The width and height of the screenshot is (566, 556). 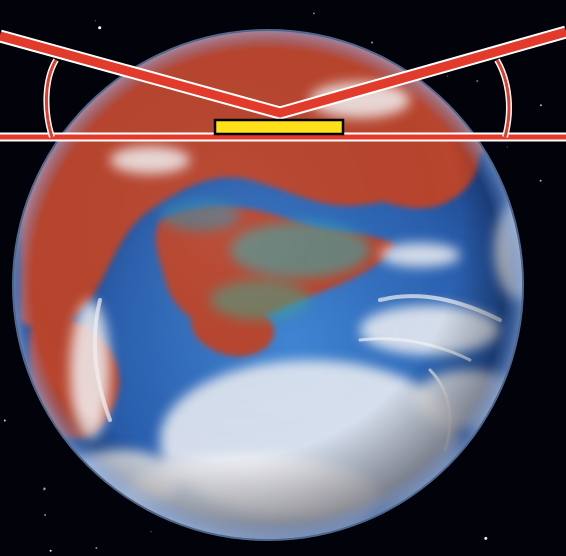 I want to click on left-arc, so click(x=51, y=98).